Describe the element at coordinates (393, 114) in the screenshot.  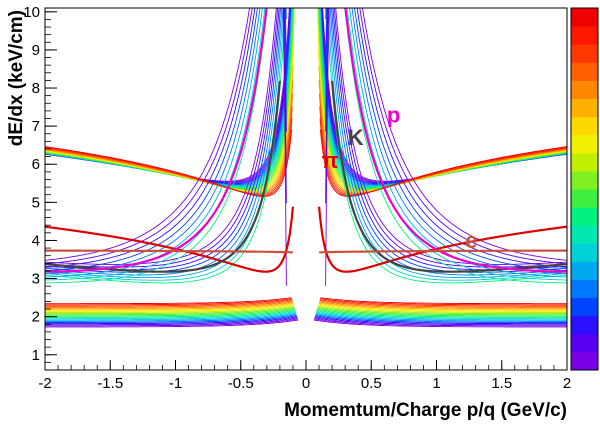
I see `proton-label: p` at that location.